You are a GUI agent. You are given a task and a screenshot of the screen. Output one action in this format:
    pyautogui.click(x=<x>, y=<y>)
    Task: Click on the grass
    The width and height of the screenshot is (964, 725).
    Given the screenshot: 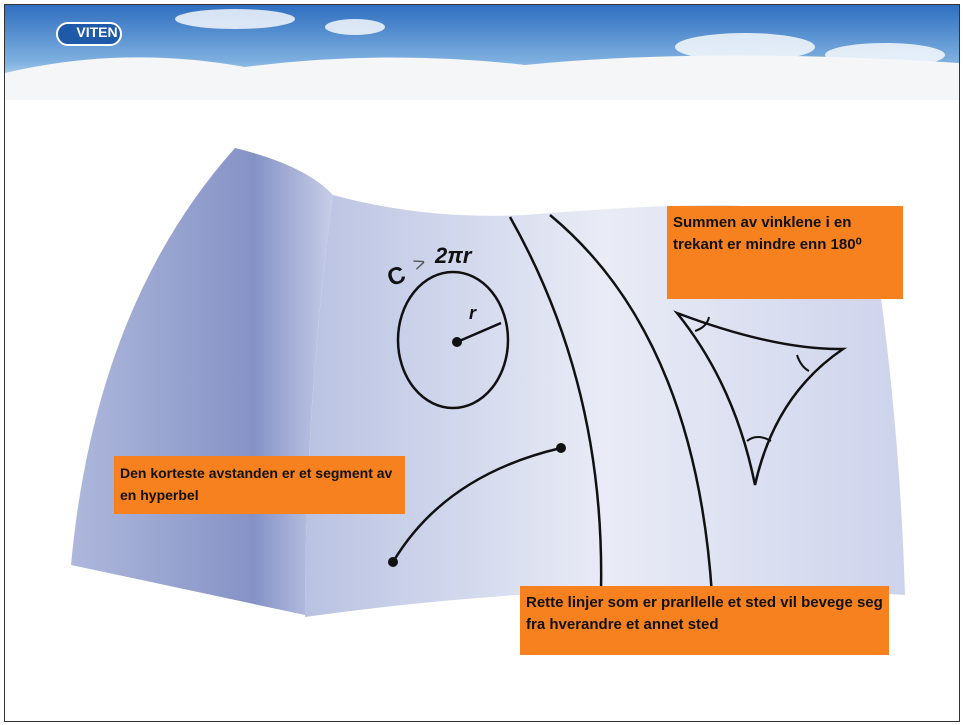 What is the action you would take?
    pyautogui.click(x=482, y=77)
    